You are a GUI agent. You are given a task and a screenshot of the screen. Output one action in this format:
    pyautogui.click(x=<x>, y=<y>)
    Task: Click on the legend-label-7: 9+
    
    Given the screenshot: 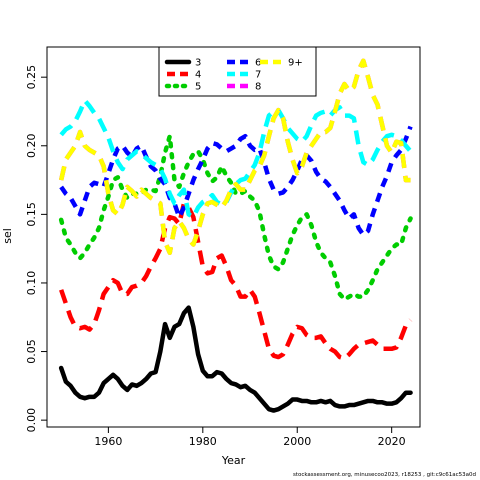 What is the action you would take?
    pyautogui.click(x=295, y=63)
    